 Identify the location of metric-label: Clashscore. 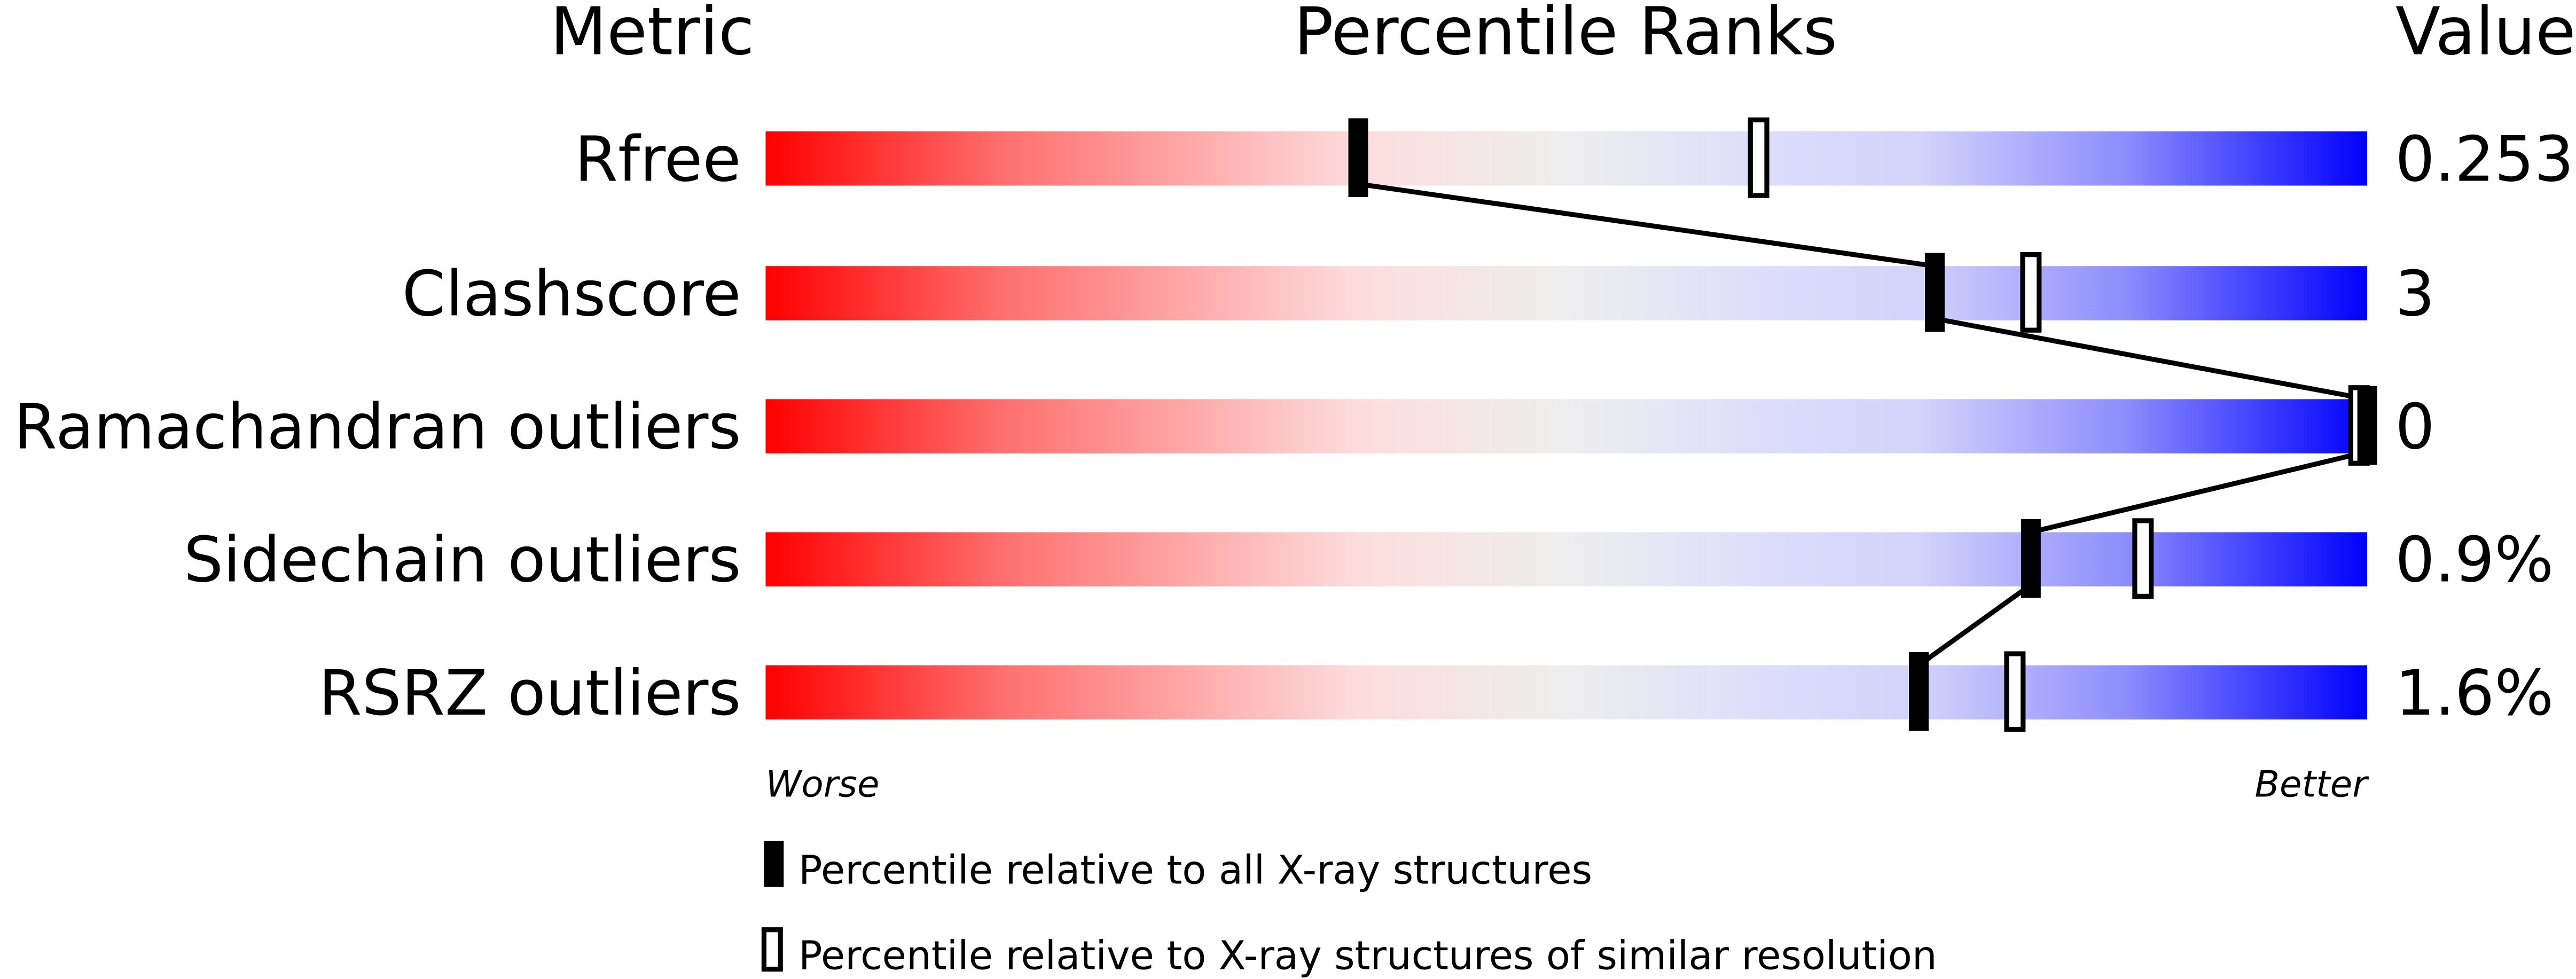
(571, 293).